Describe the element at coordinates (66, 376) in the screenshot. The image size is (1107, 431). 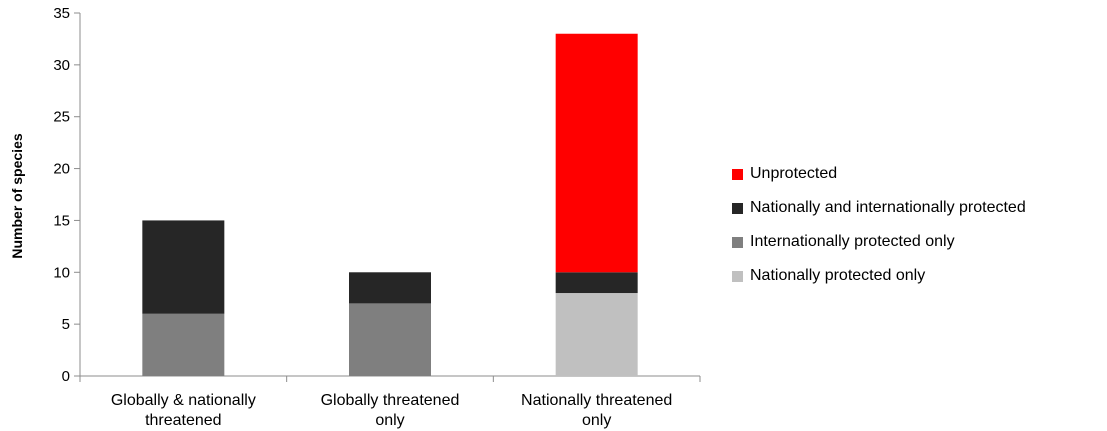
I see `y-tick-label: 0` at that location.